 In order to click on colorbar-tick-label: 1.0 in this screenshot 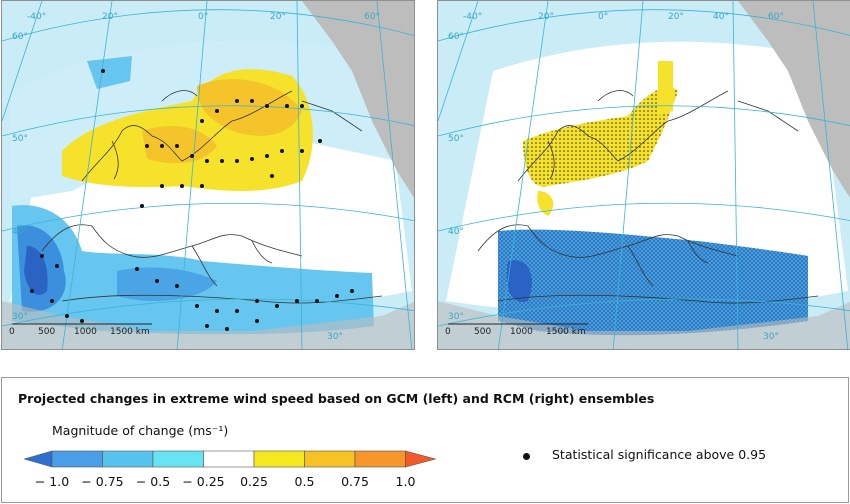, I will do `click(405, 481)`.